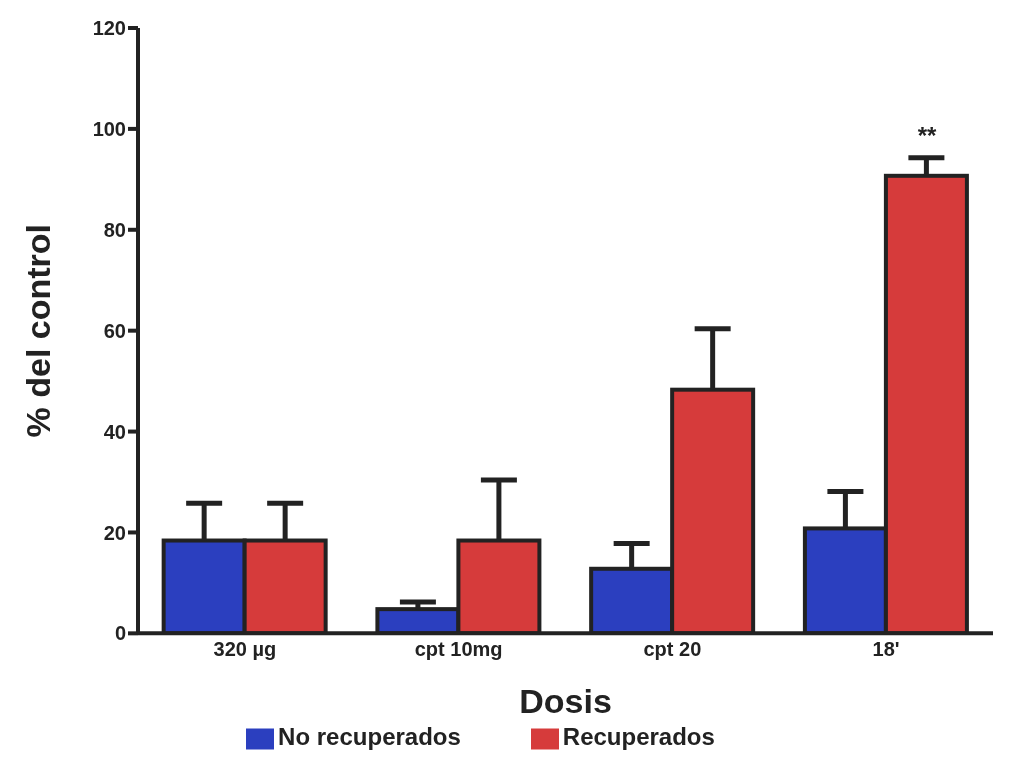 The width and height of the screenshot is (1025, 775). I want to click on x-tick-label: cpt 20, so click(672, 648).